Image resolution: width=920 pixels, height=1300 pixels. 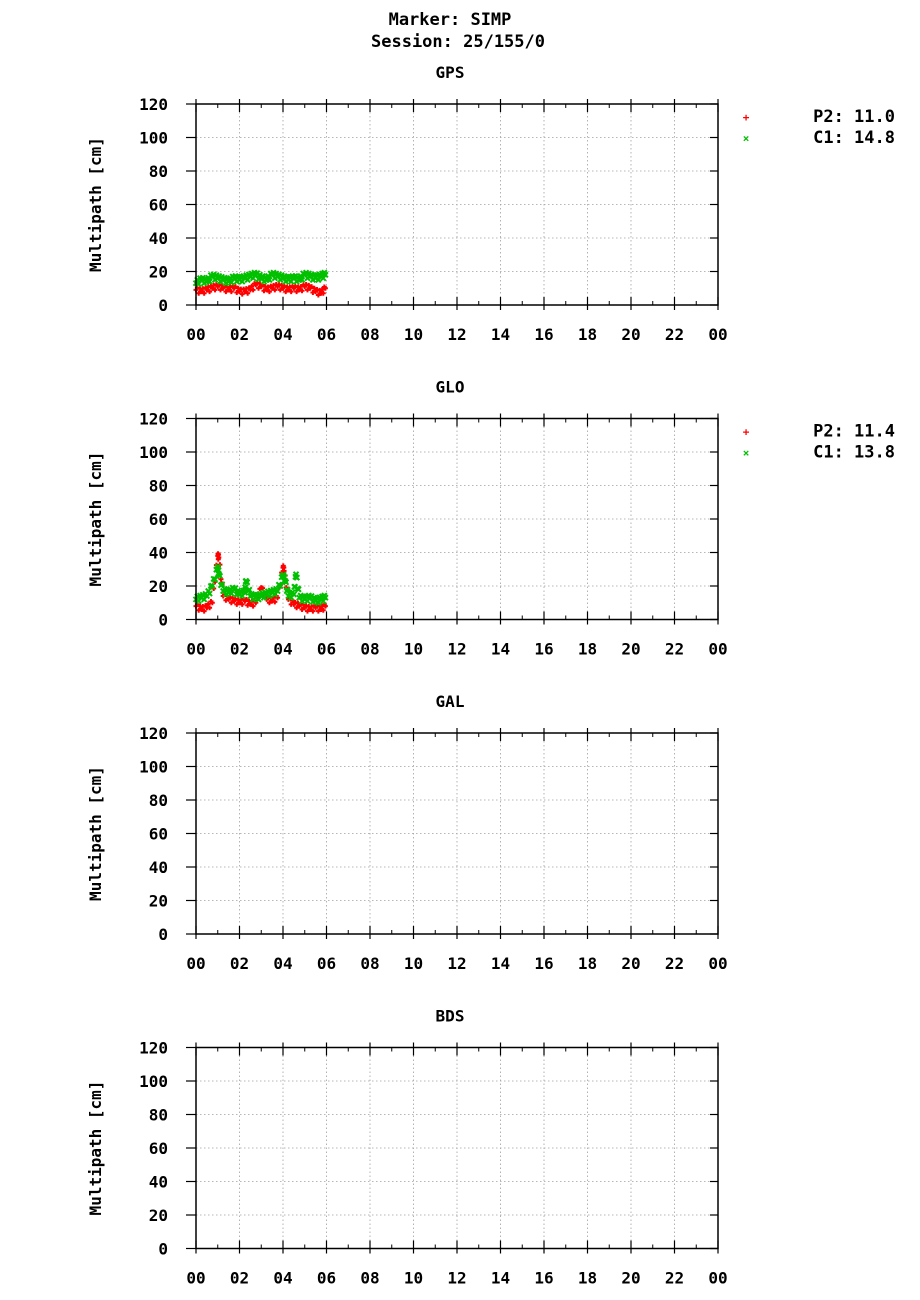 I want to click on panel-title: GAL, so click(x=450, y=701).